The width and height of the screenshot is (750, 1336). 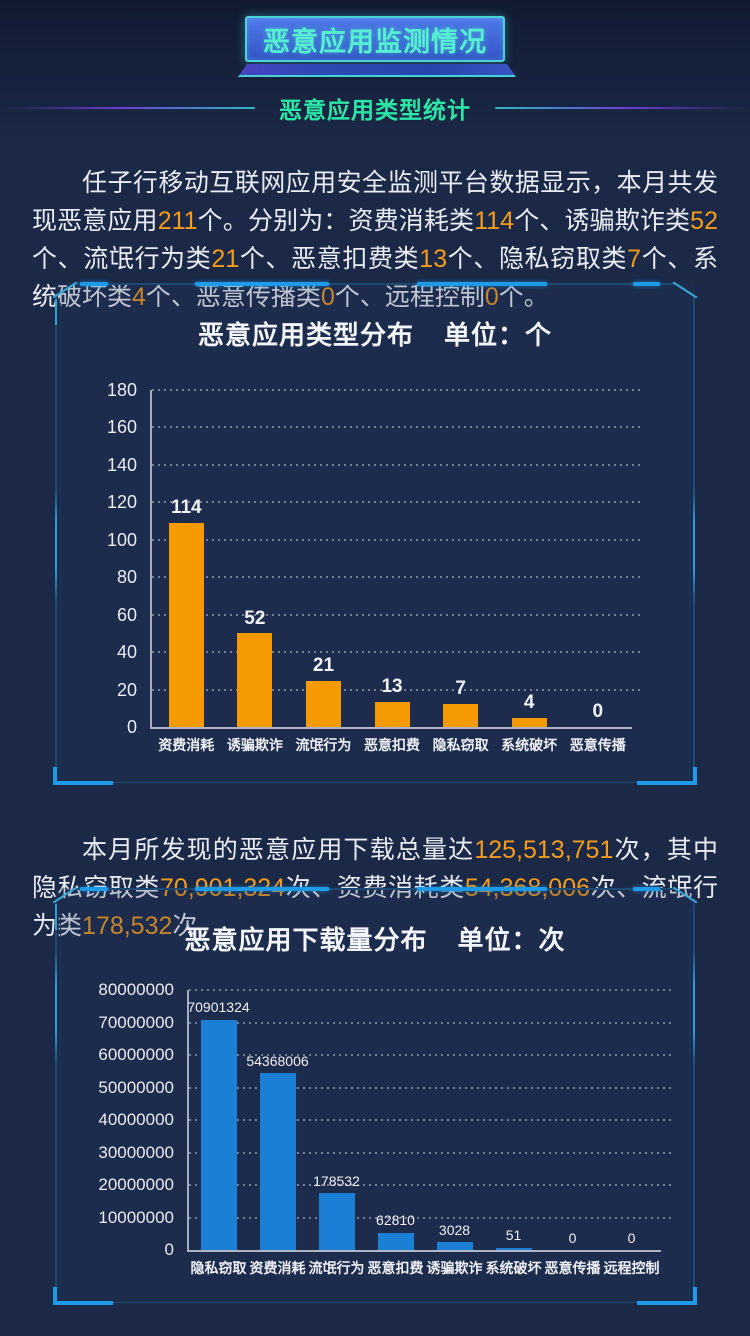 I want to click on bar-slot: 4, so click(x=529, y=709).